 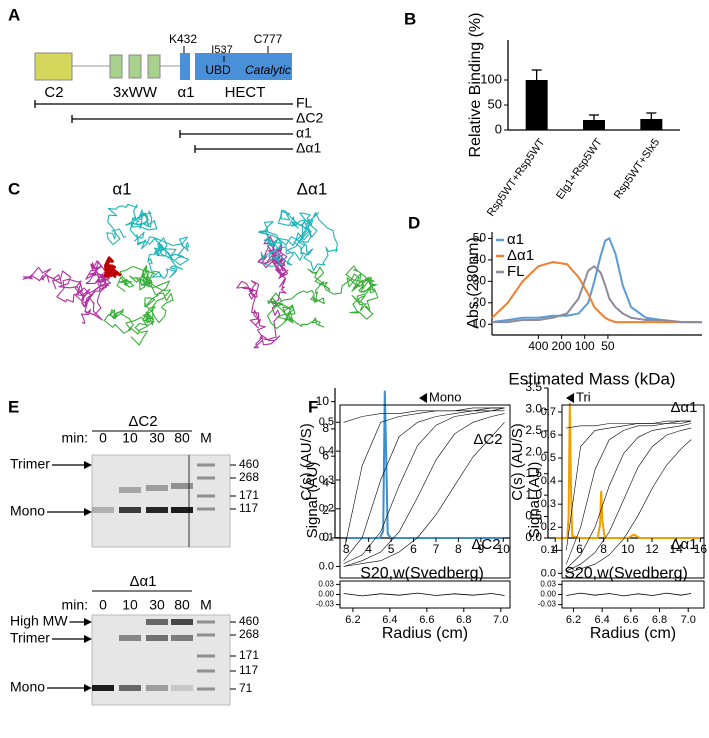 What do you see at coordinates (326, 566) in the screenshot?
I see `y-tick-label: 0.0` at bounding box center [326, 566].